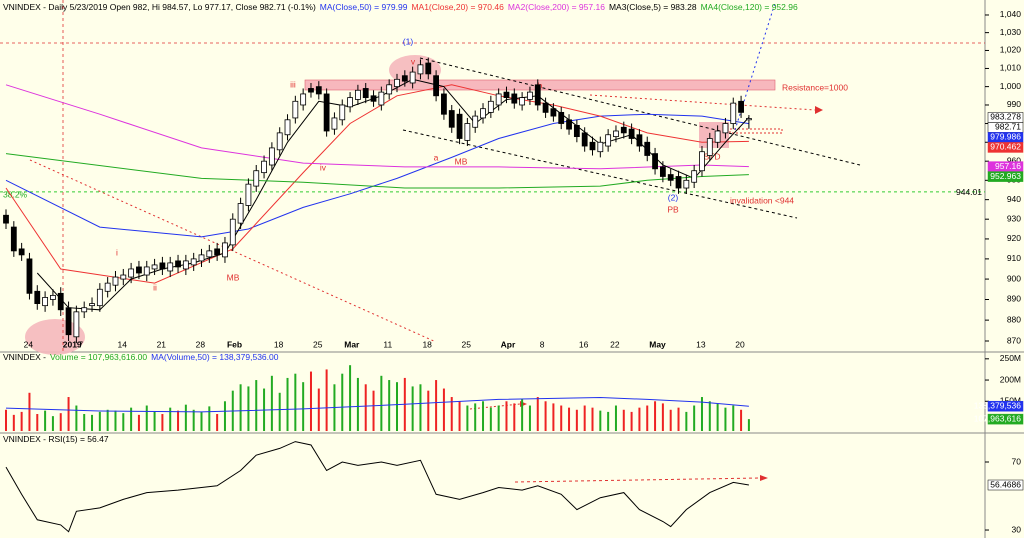 This screenshot has height=538, width=1024. I want to click on y-tick-label: 30, so click(1017, 529).